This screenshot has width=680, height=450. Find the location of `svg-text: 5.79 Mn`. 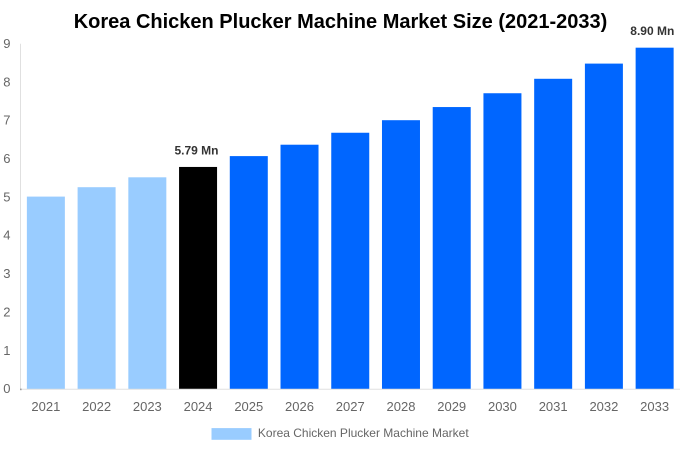

svg-text: 5.79 Mn is located at coordinates (196, 150).